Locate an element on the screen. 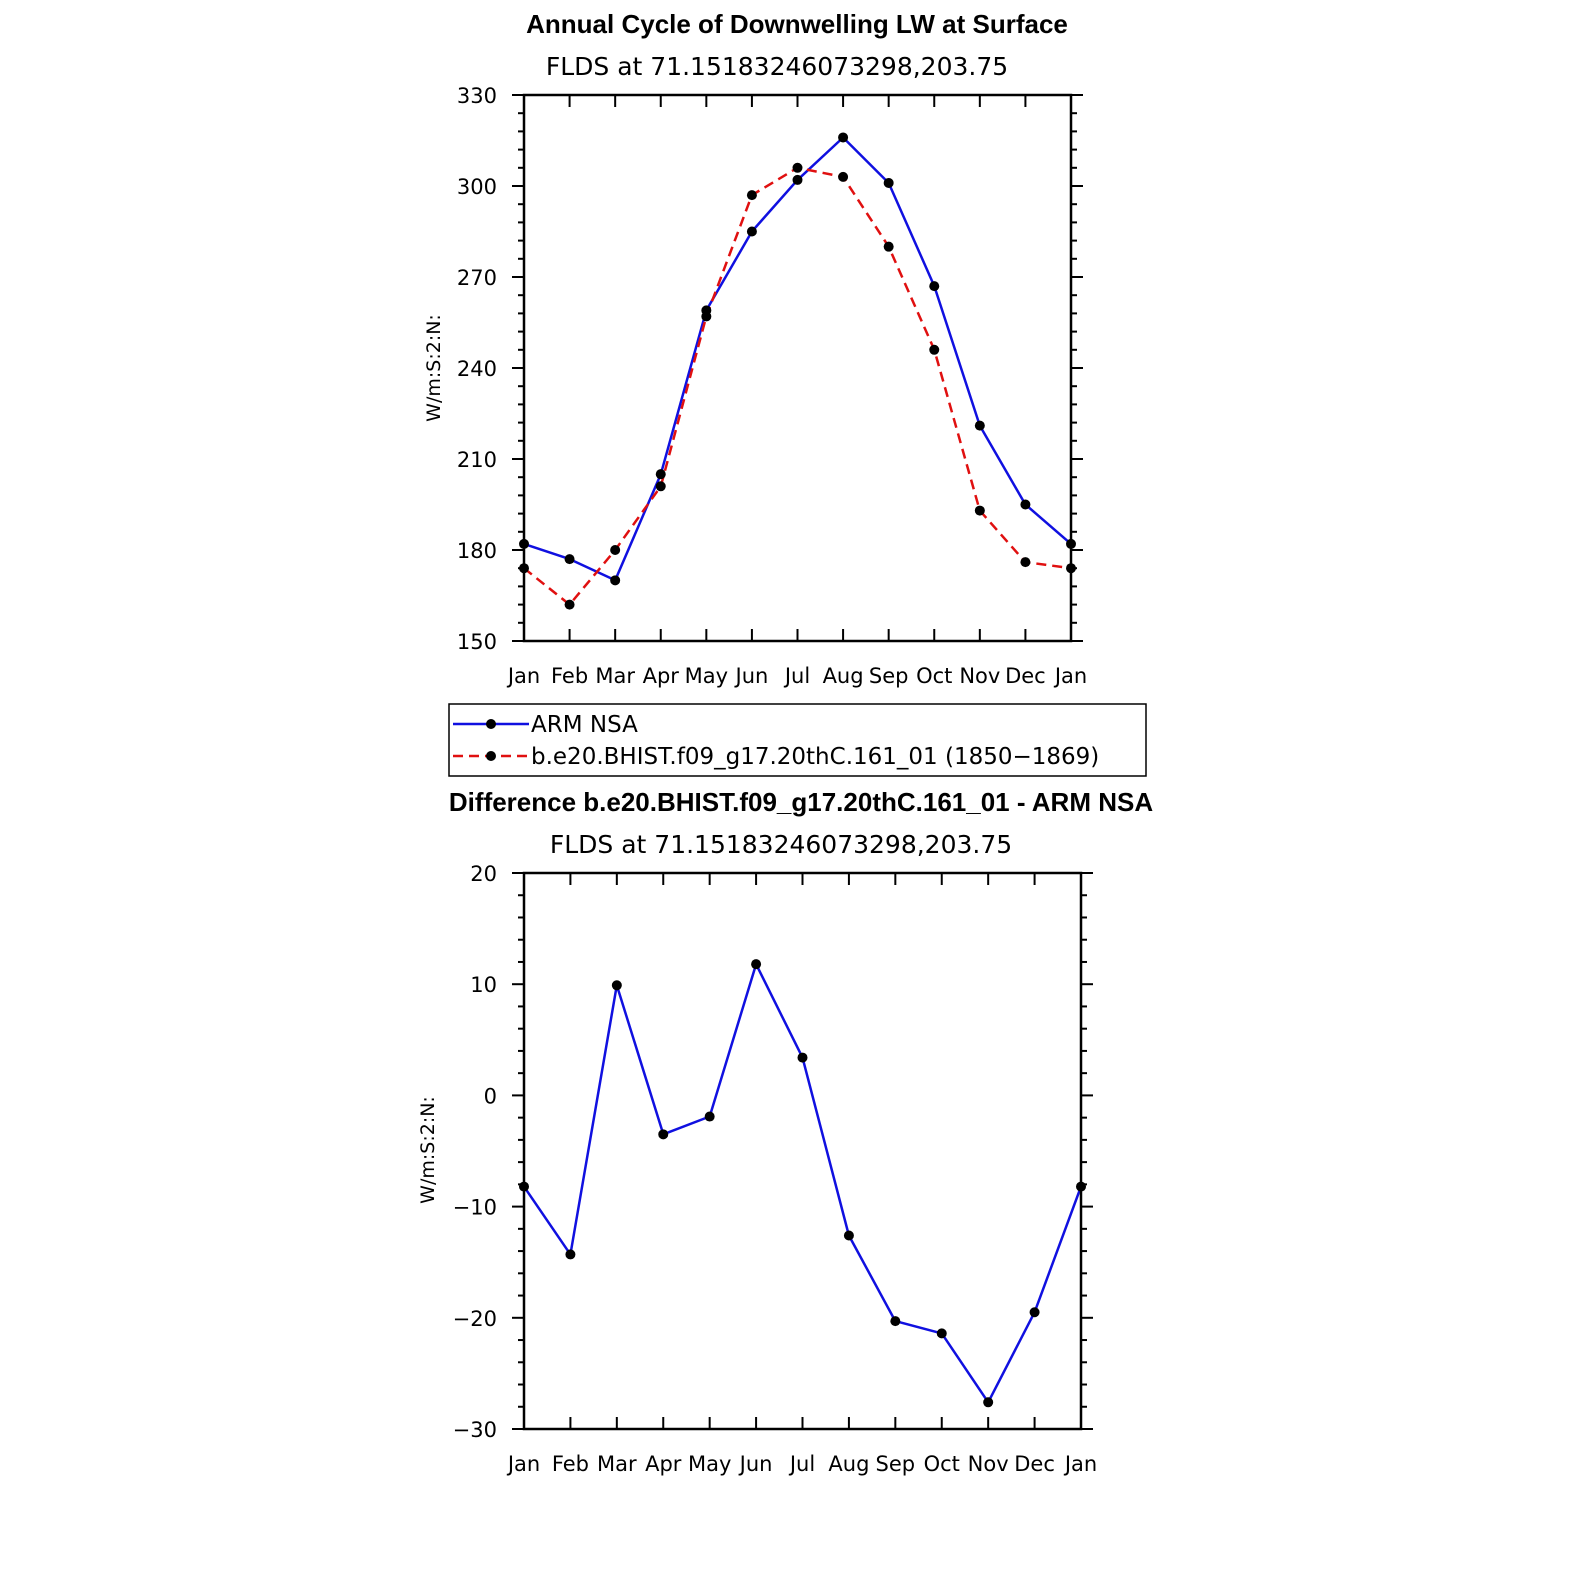 The width and height of the screenshot is (1574, 1574). annual-cycle-x-tick-label: May is located at coordinates (706, 676).